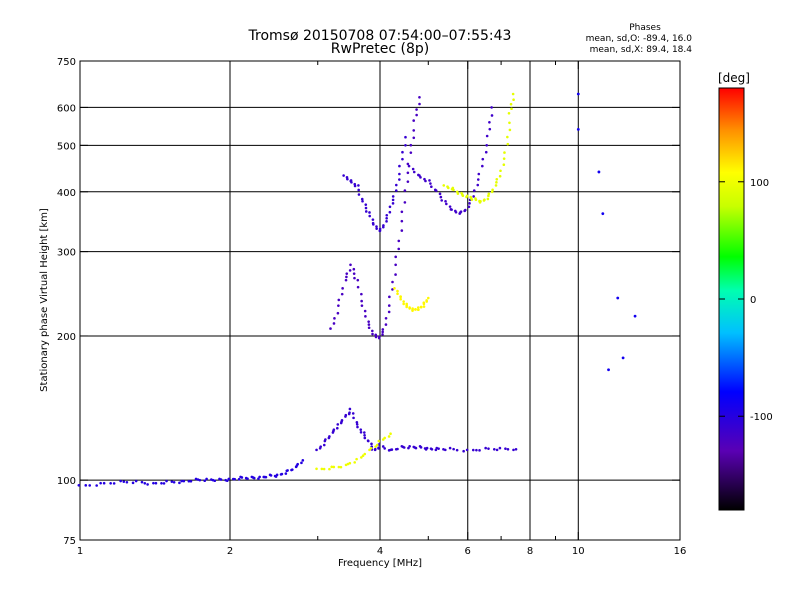  Describe the element at coordinates (578, 551) in the screenshot. I see `x-tick-label: 10` at that location.